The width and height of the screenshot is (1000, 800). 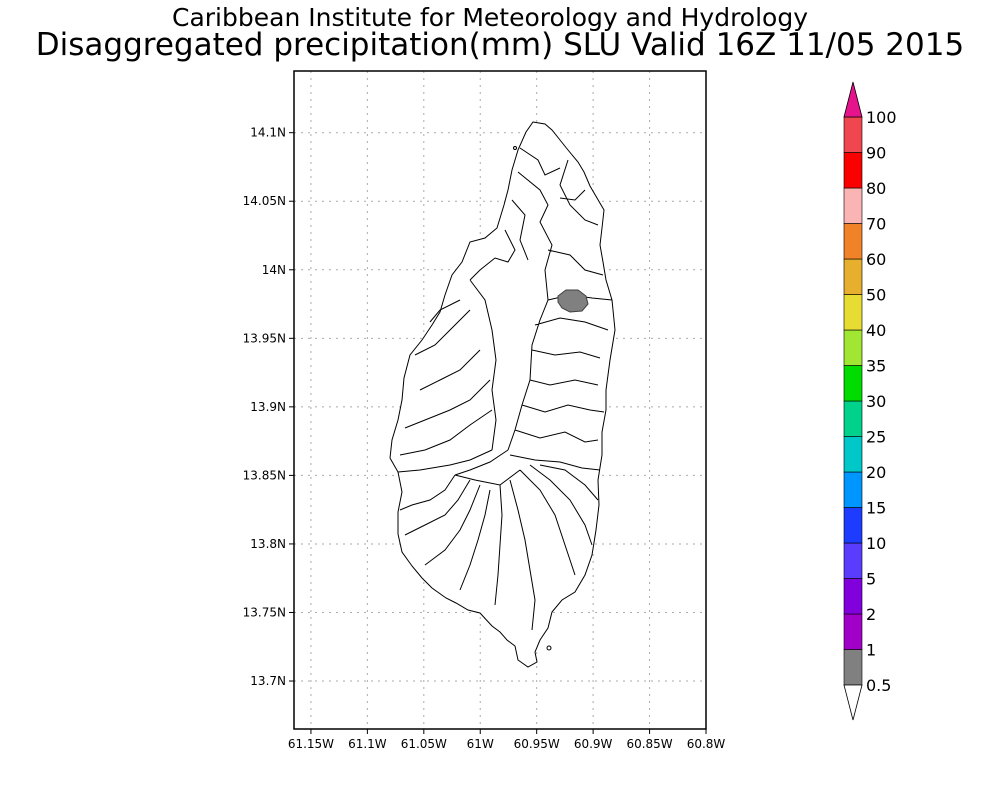 I want to click on lat-tick-label: 13.9N, so click(x=268, y=407).